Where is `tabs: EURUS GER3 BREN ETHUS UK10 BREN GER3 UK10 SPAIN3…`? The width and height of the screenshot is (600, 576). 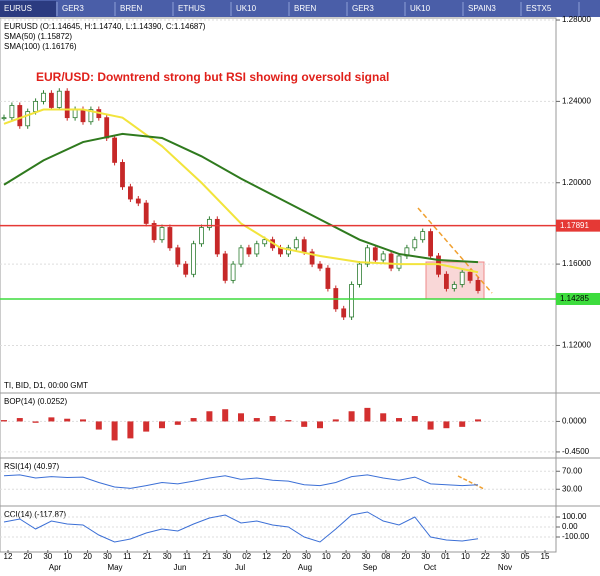 tabs: EURUS GER3 BREN ETHUS UK10 BREN GER3 UK10 SPAIN3… is located at coordinates (290, 9).